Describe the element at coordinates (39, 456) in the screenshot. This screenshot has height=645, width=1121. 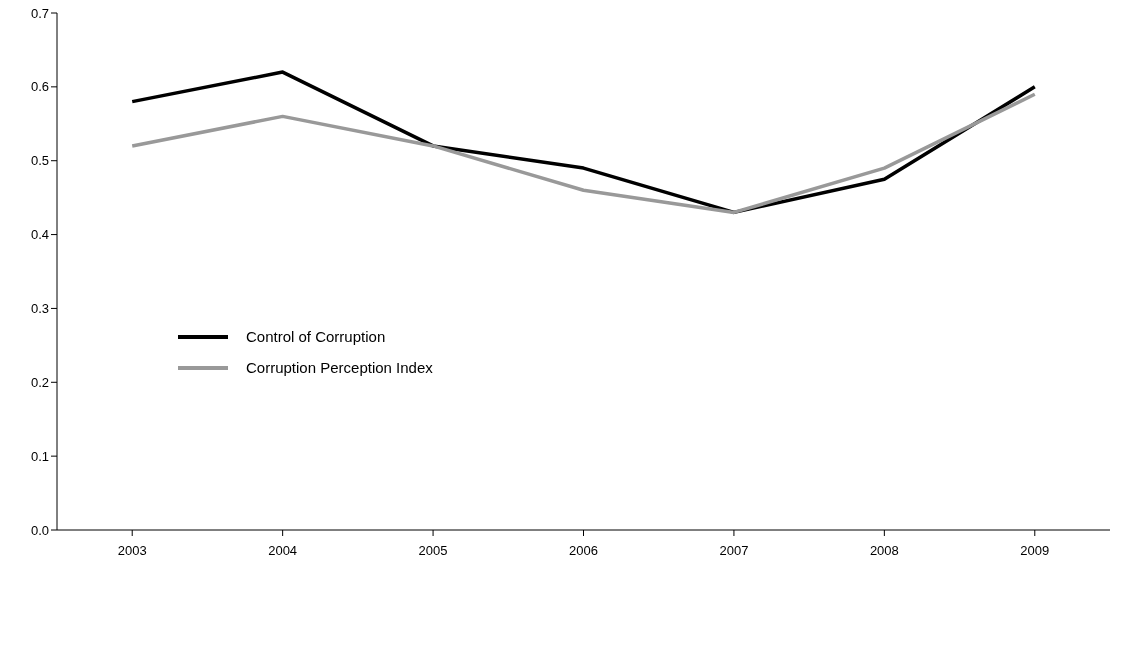
I see `y-tick-label: 0.1` at that location.